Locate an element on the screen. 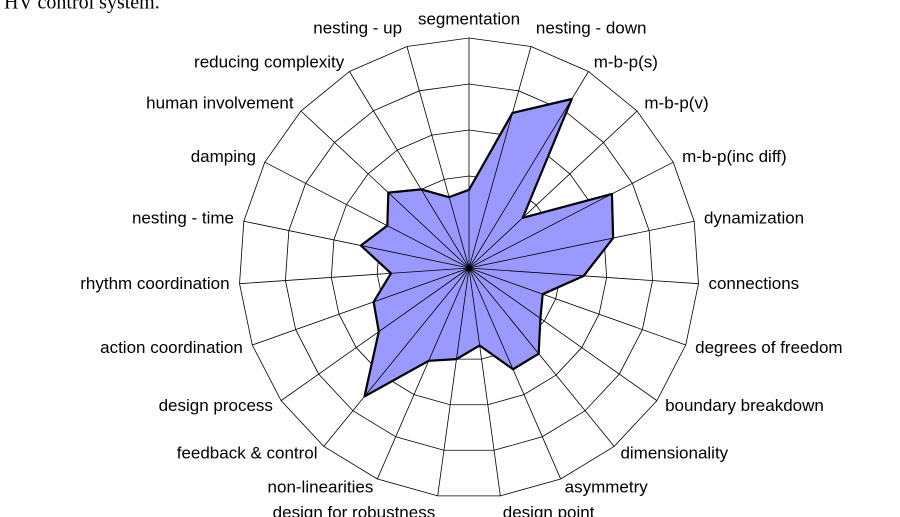  axis-label: dynamization is located at coordinates (754, 218).